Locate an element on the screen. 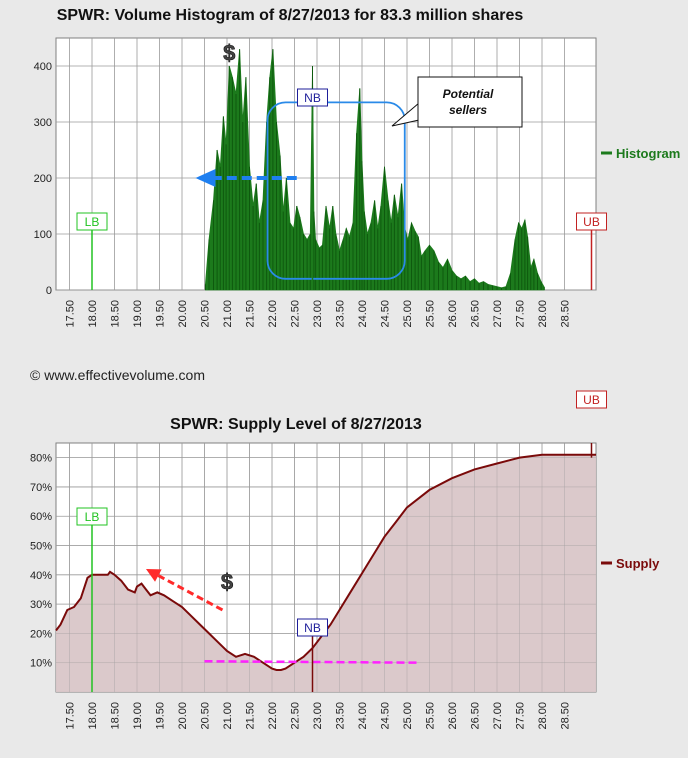 The height and width of the screenshot is (758, 688). histogram-nb-marker-box is located at coordinates (312, 97).